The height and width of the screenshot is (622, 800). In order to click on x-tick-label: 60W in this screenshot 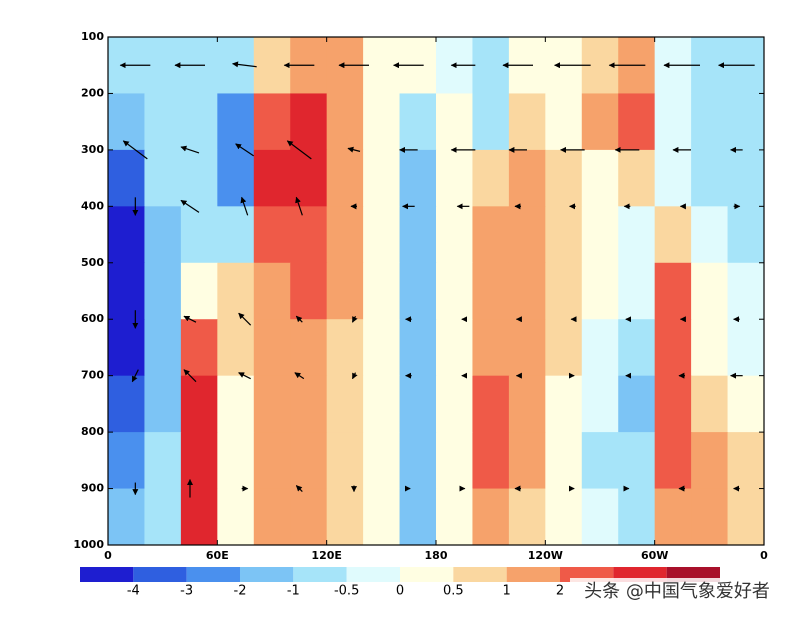, I will do `click(654, 555)`.